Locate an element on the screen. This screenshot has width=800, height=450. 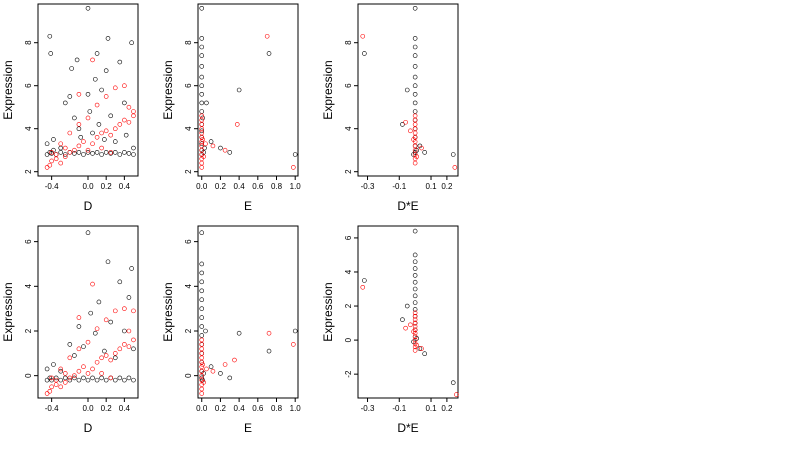
x-tick-label: 0.8 is located at coordinates (277, 186).